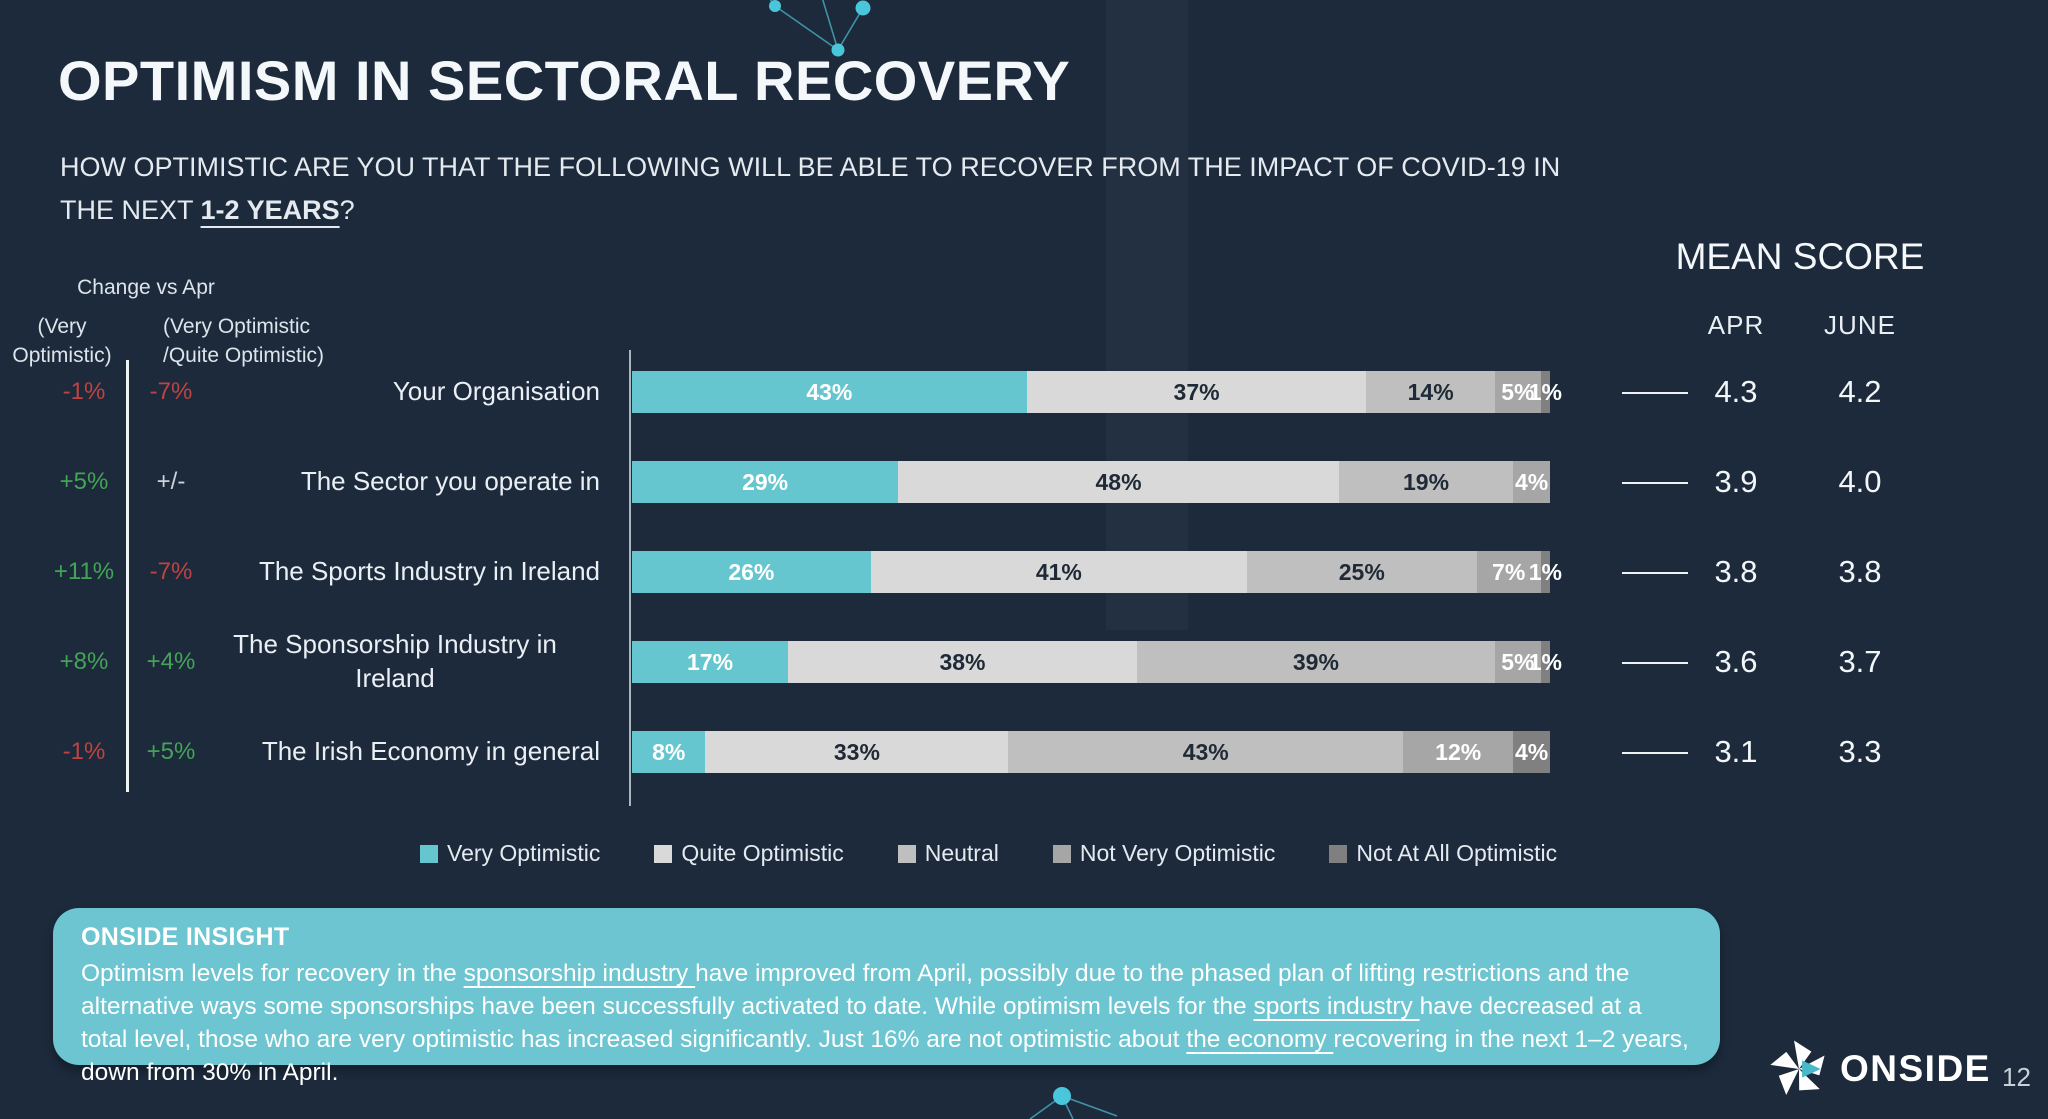 This screenshot has width=2048, height=1119. I want to click on insight-underlined-phrase: the economy, so click(1260, 1040).